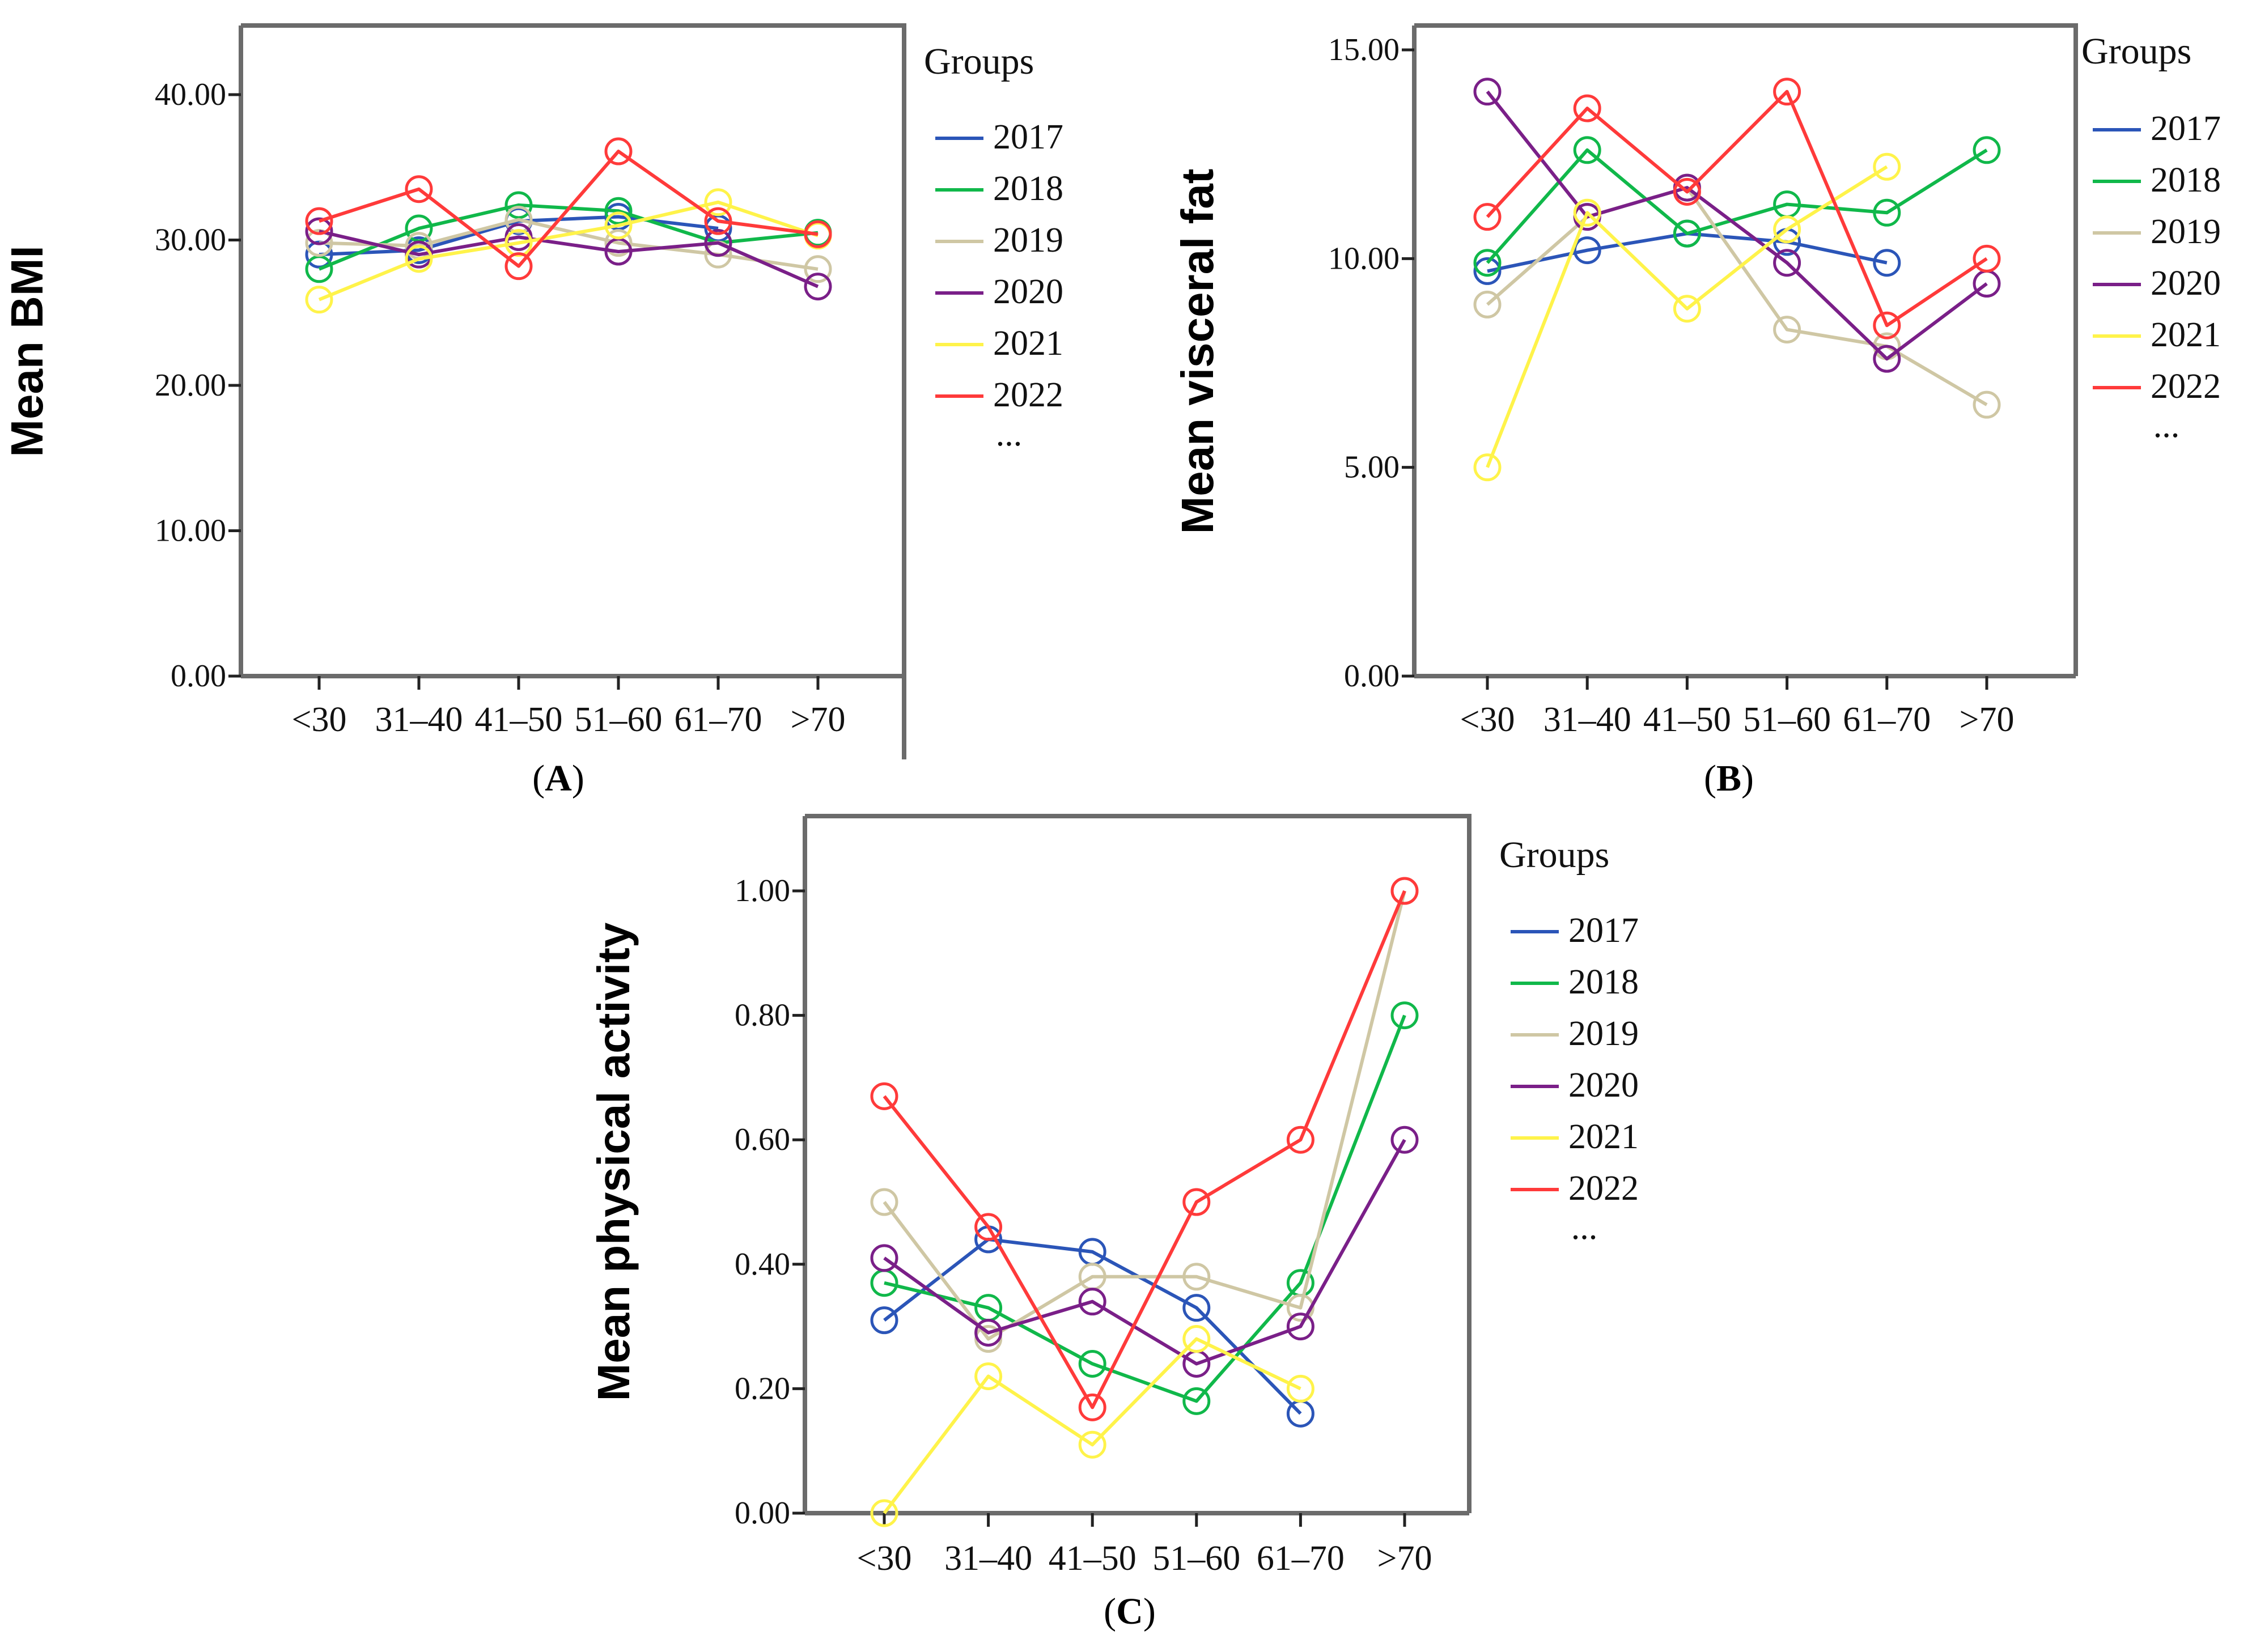 The image size is (2256, 1652). What do you see at coordinates (762, 1388) in the screenshot?
I see `y-tick-label: 0.20` at bounding box center [762, 1388].